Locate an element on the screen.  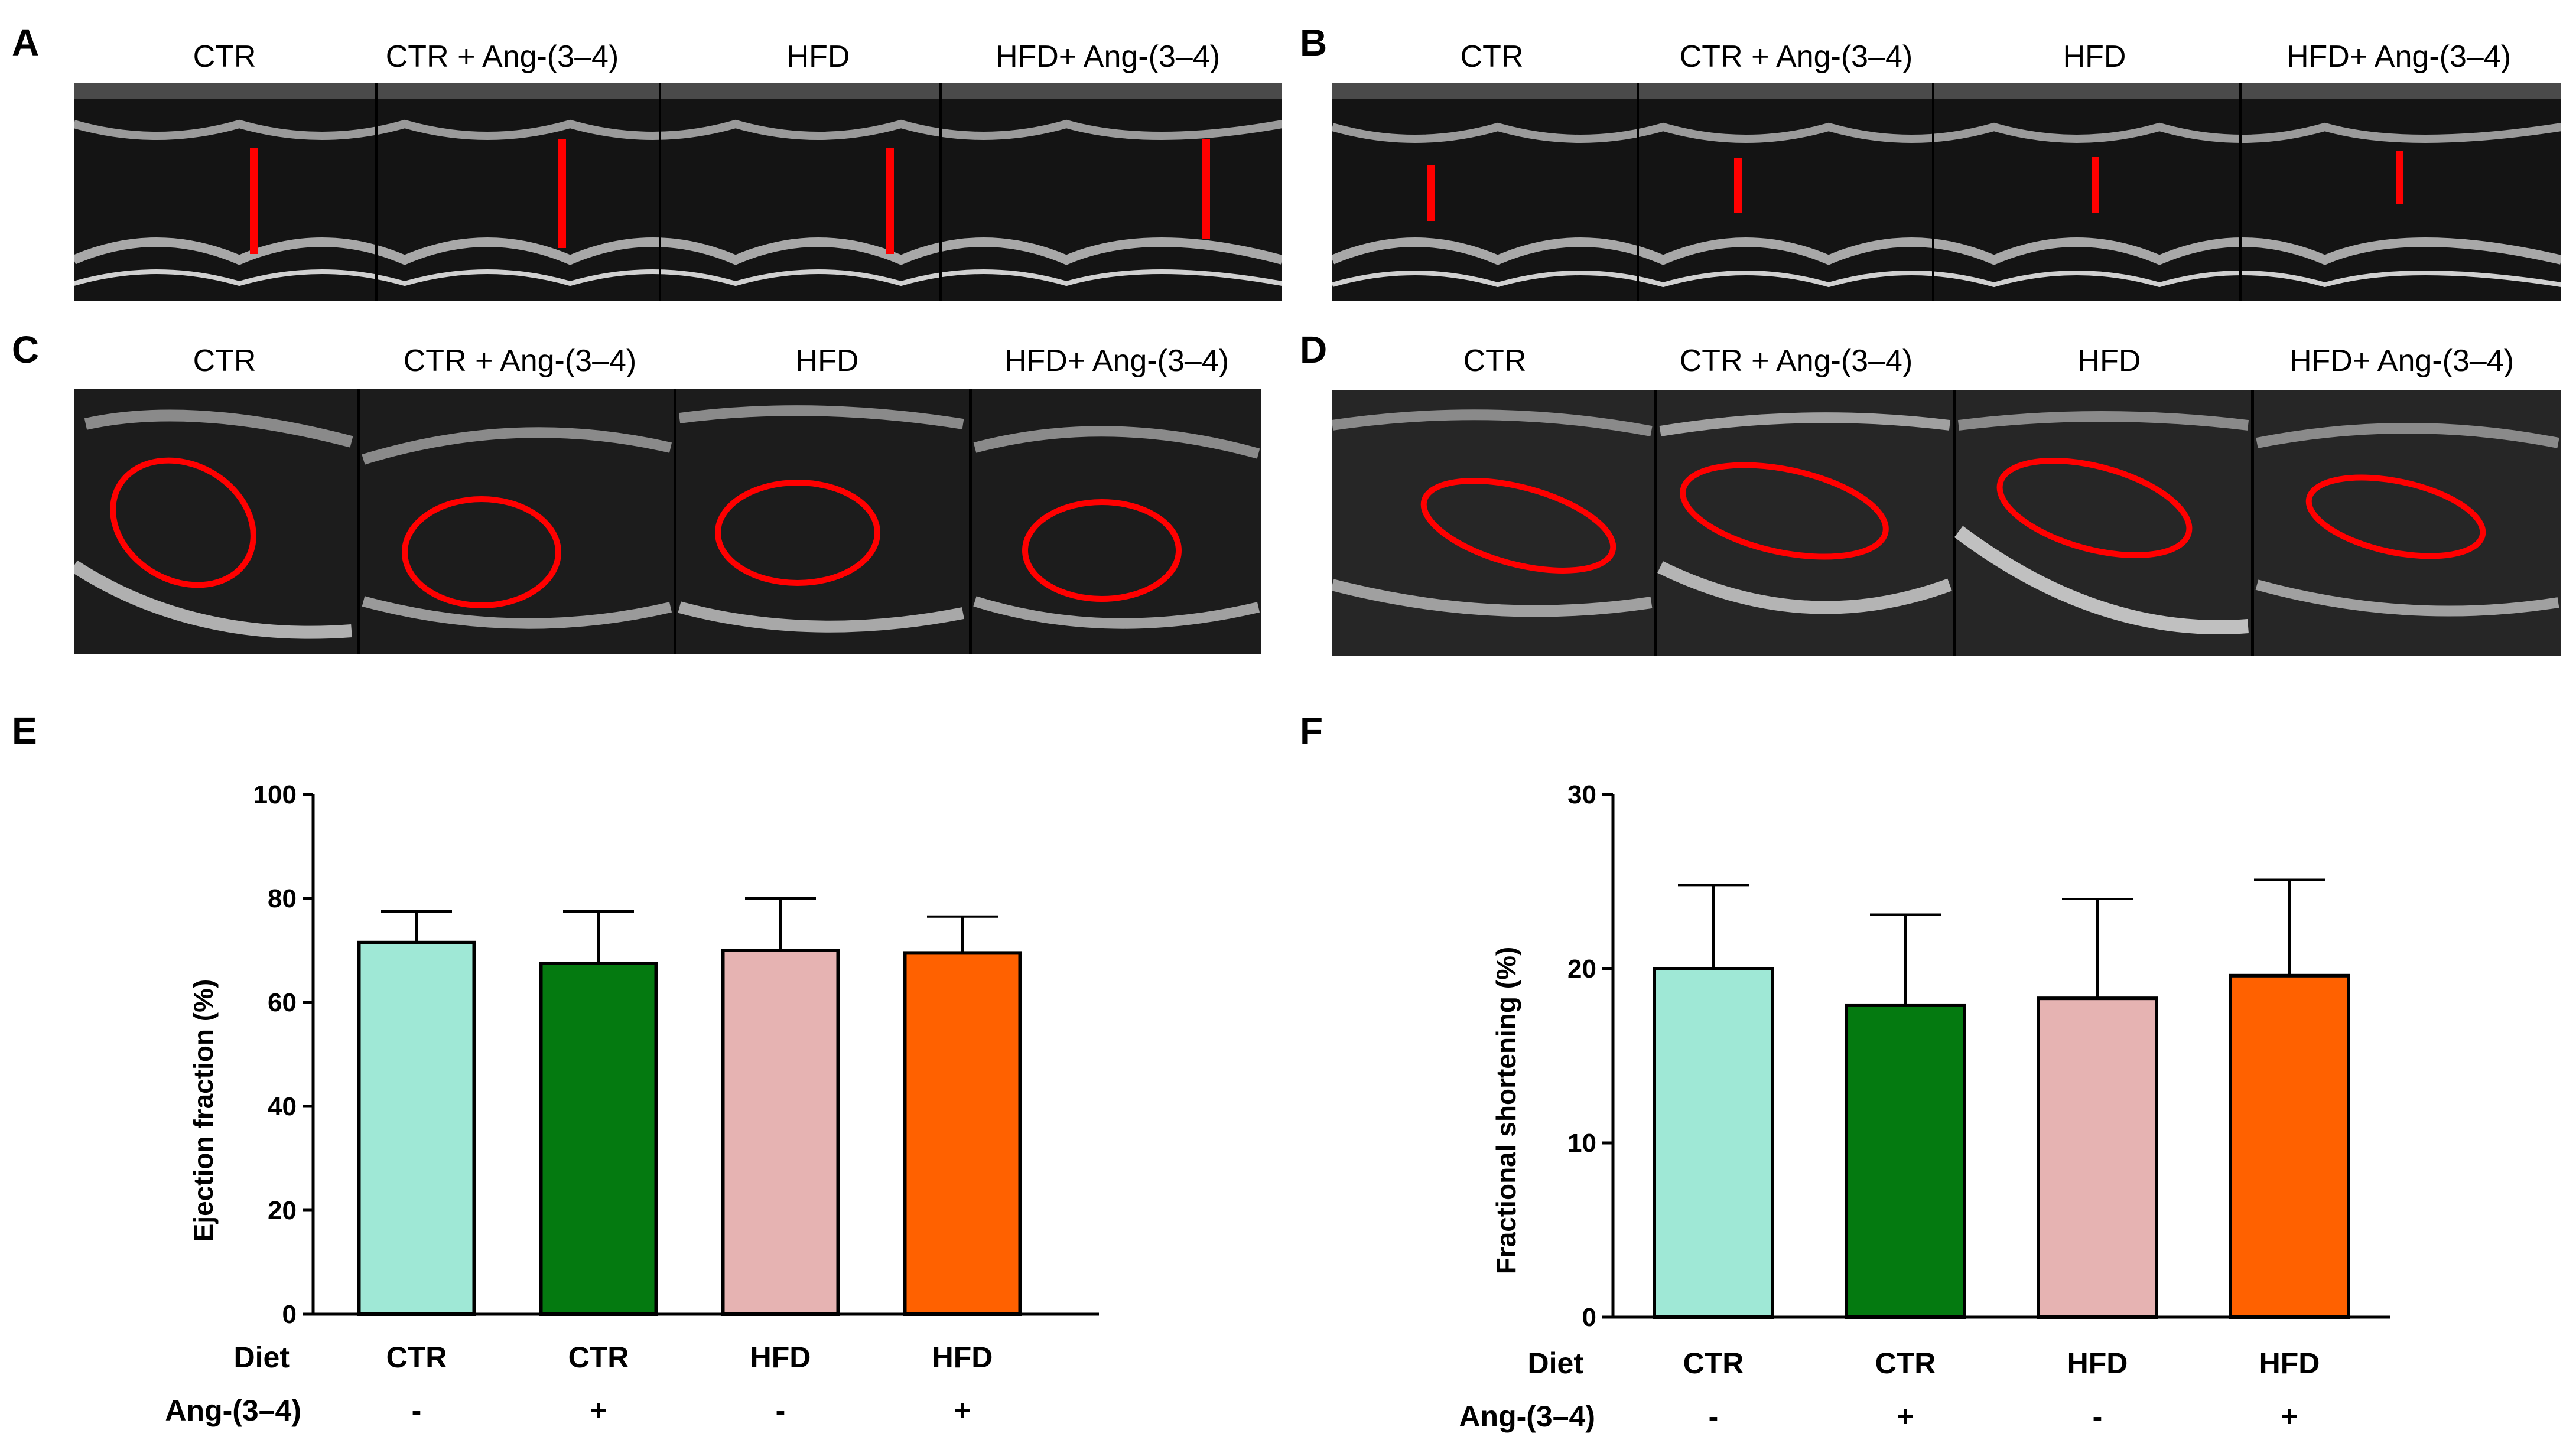
chart-f-treatment-label-2: - is located at coordinates (2098, 1416).